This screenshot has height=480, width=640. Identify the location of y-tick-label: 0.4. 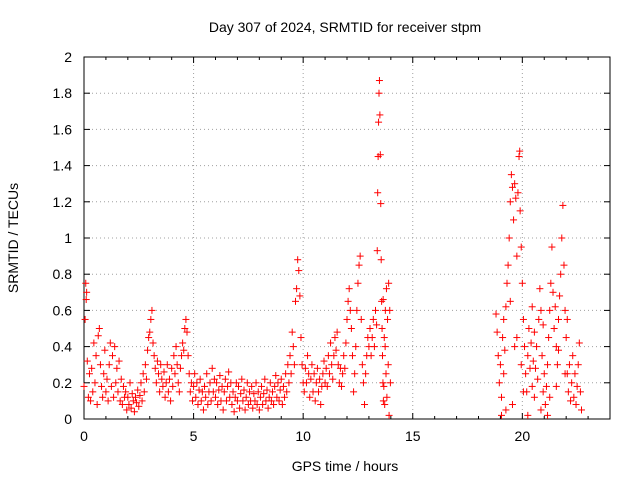
(63, 347).